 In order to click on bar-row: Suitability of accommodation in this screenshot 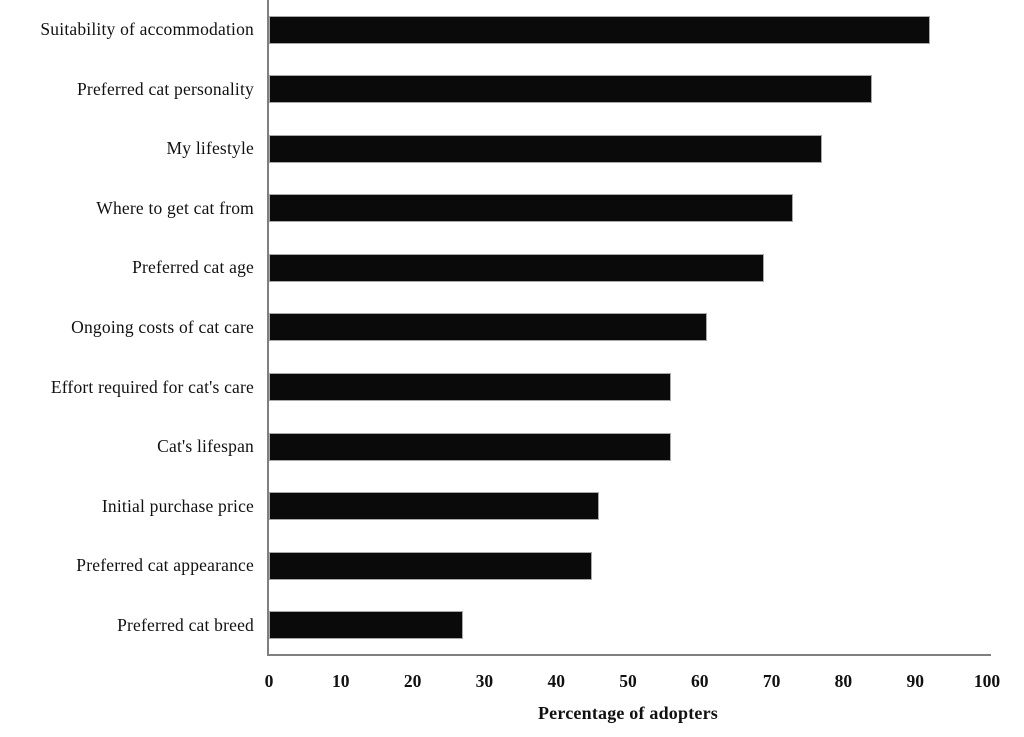, I will do `click(512, 30)`.